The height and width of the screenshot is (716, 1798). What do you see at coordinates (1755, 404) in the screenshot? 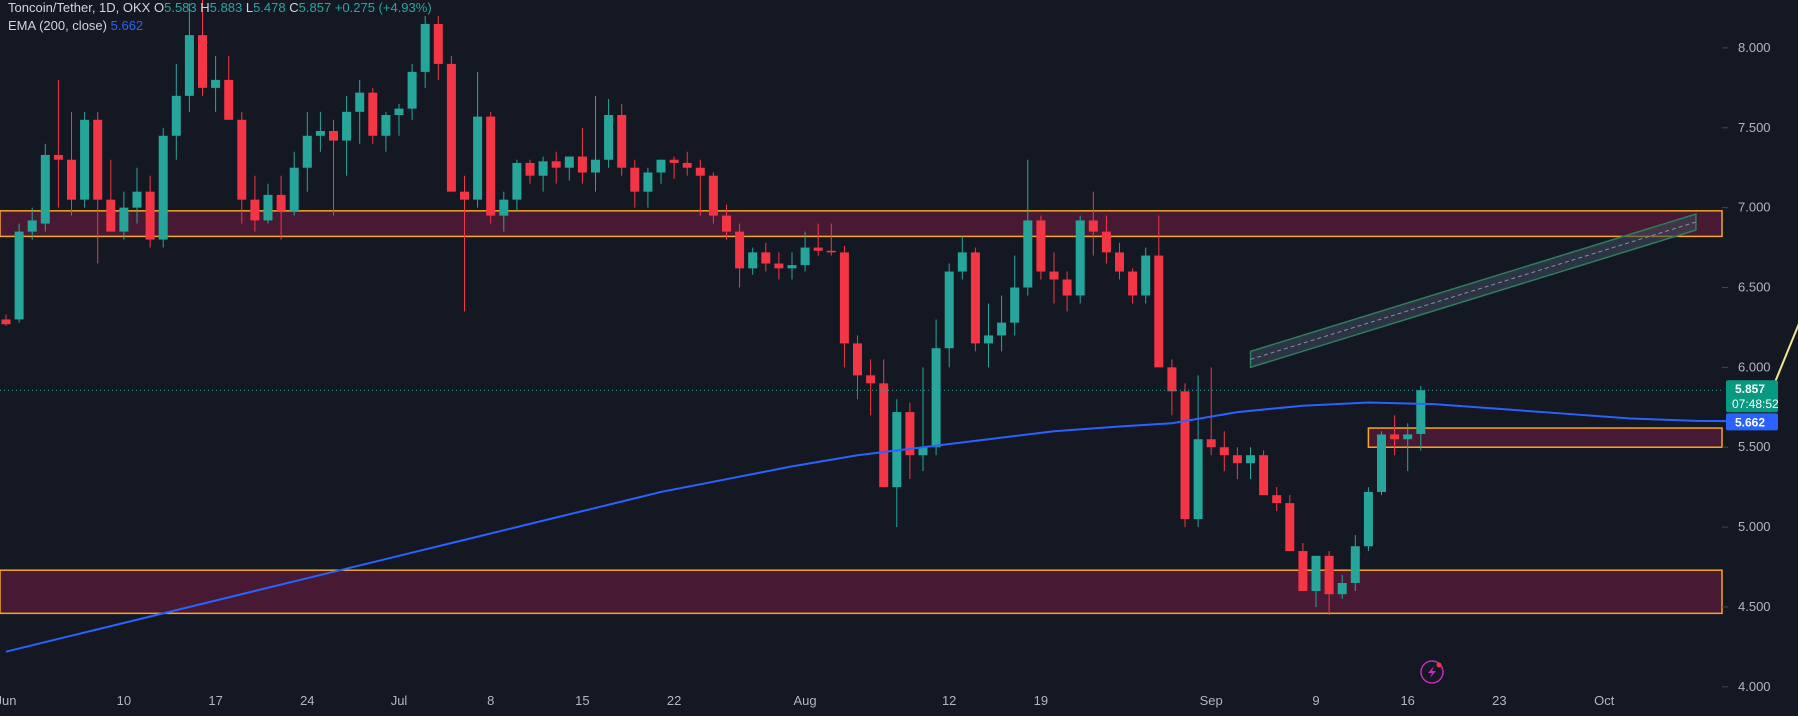
I see `countdown-timer: 07:48:52` at bounding box center [1755, 404].